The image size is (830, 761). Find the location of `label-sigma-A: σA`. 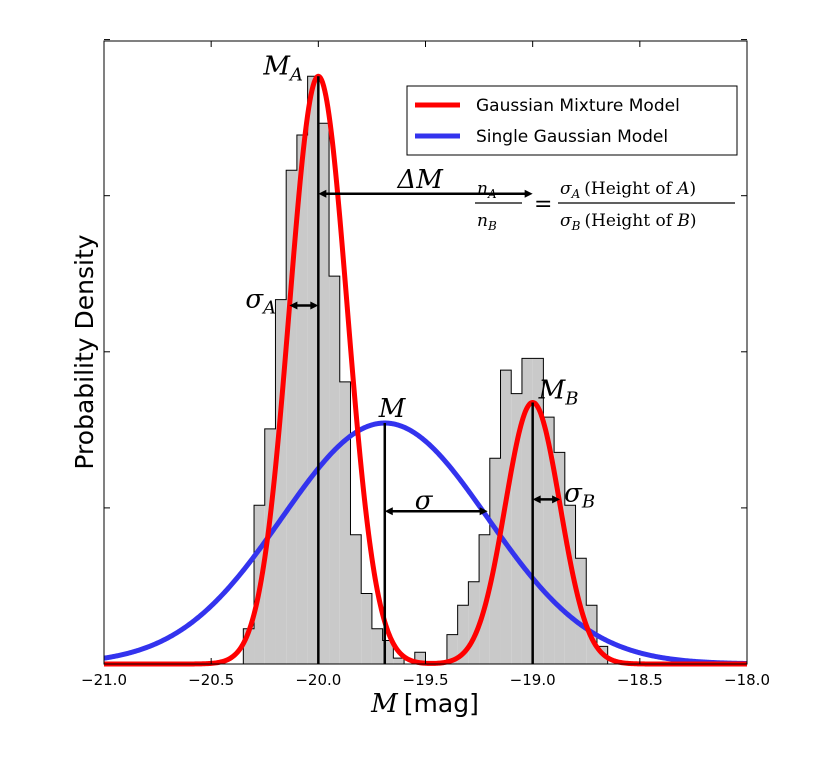

label-sigma-A: σA is located at coordinates (260, 301).